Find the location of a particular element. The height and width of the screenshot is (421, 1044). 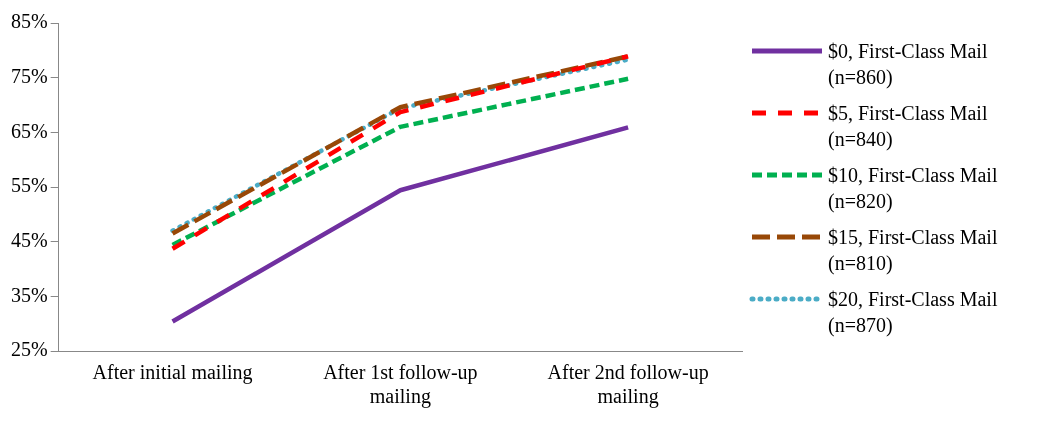

y-tick-label: 45% is located at coordinates (29, 239).